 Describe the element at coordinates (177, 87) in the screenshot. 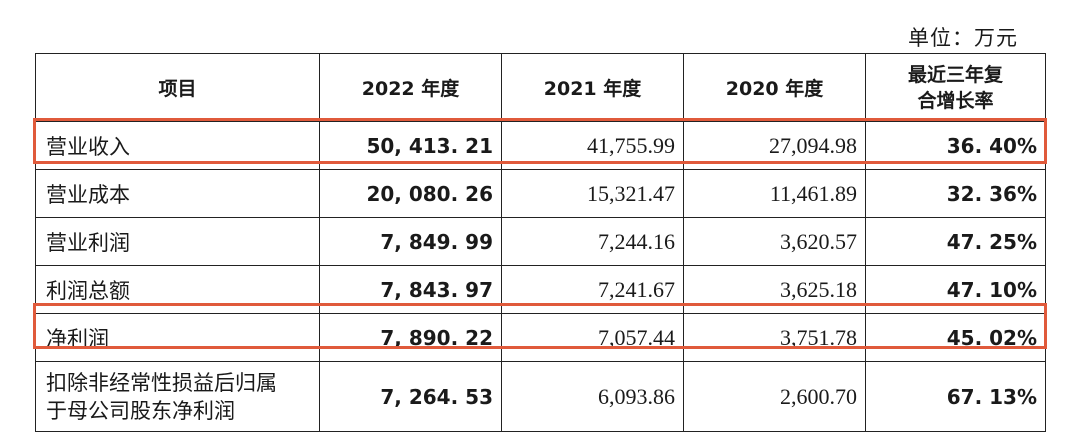

I see `header-item: 项目` at that location.